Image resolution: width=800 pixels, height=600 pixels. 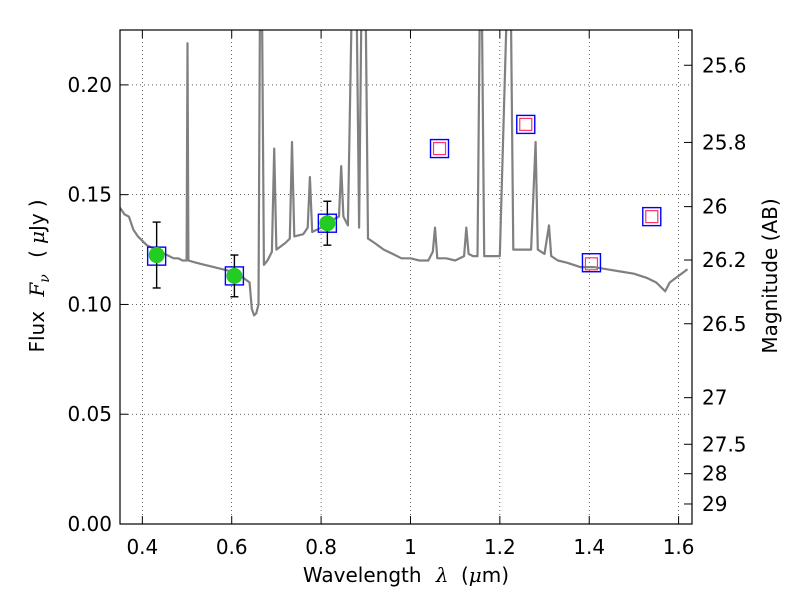 I want to click on y-axis-title-unit-close: ), so click(x=37, y=203).